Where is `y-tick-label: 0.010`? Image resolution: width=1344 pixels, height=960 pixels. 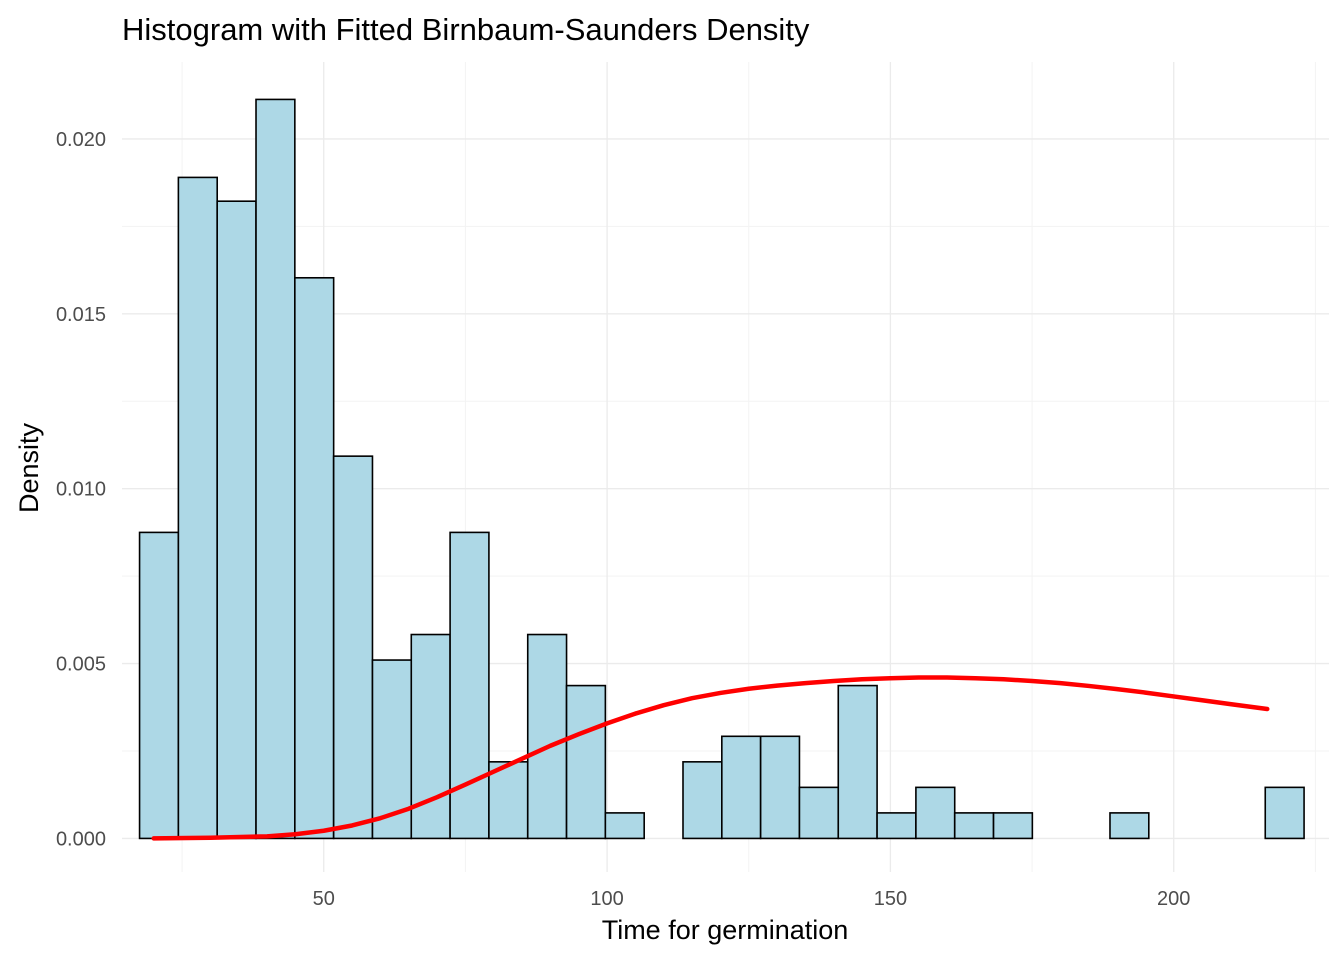
y-tick-label: 0.010 is located at coordinates (81, 490).